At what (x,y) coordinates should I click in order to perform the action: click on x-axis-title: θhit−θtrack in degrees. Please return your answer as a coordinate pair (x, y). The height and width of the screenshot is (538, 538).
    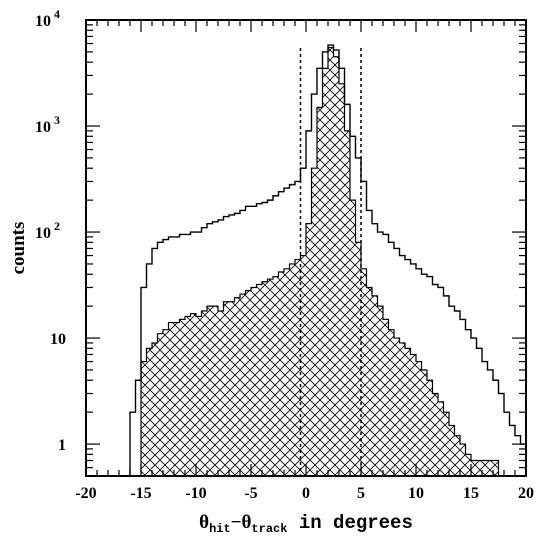
    Looking at the image, I should click on (306, 524).